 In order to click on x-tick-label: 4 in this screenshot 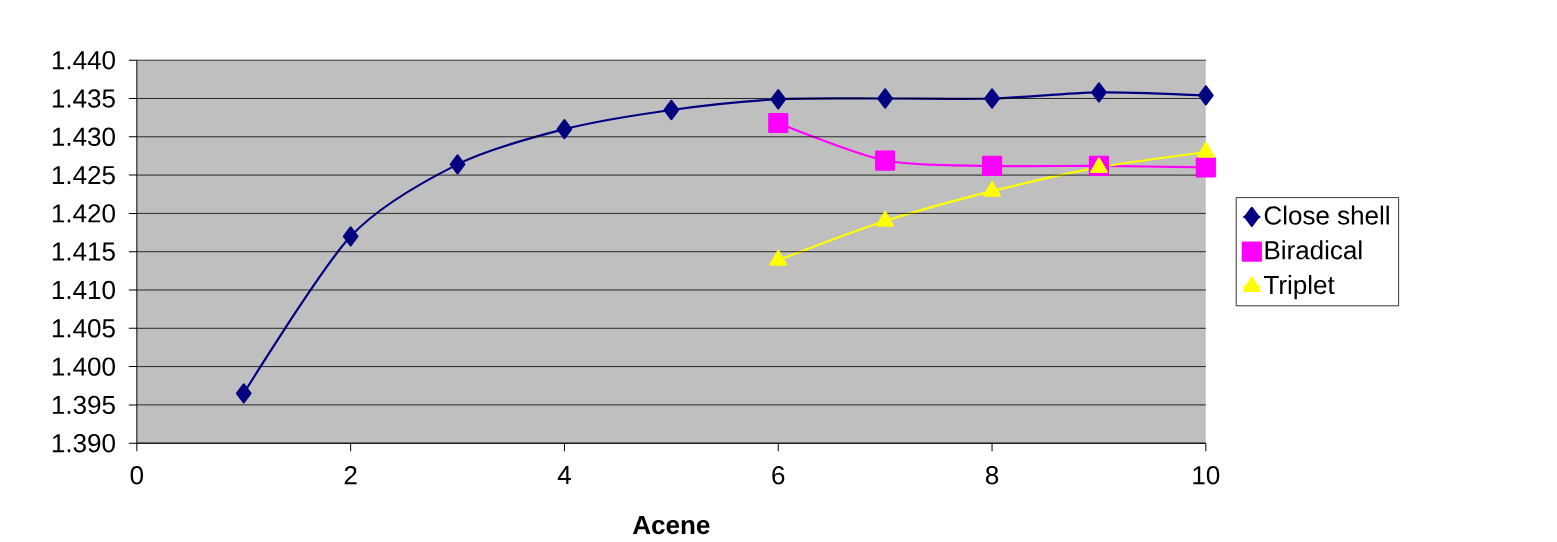, I will do `click(564, 475)`.